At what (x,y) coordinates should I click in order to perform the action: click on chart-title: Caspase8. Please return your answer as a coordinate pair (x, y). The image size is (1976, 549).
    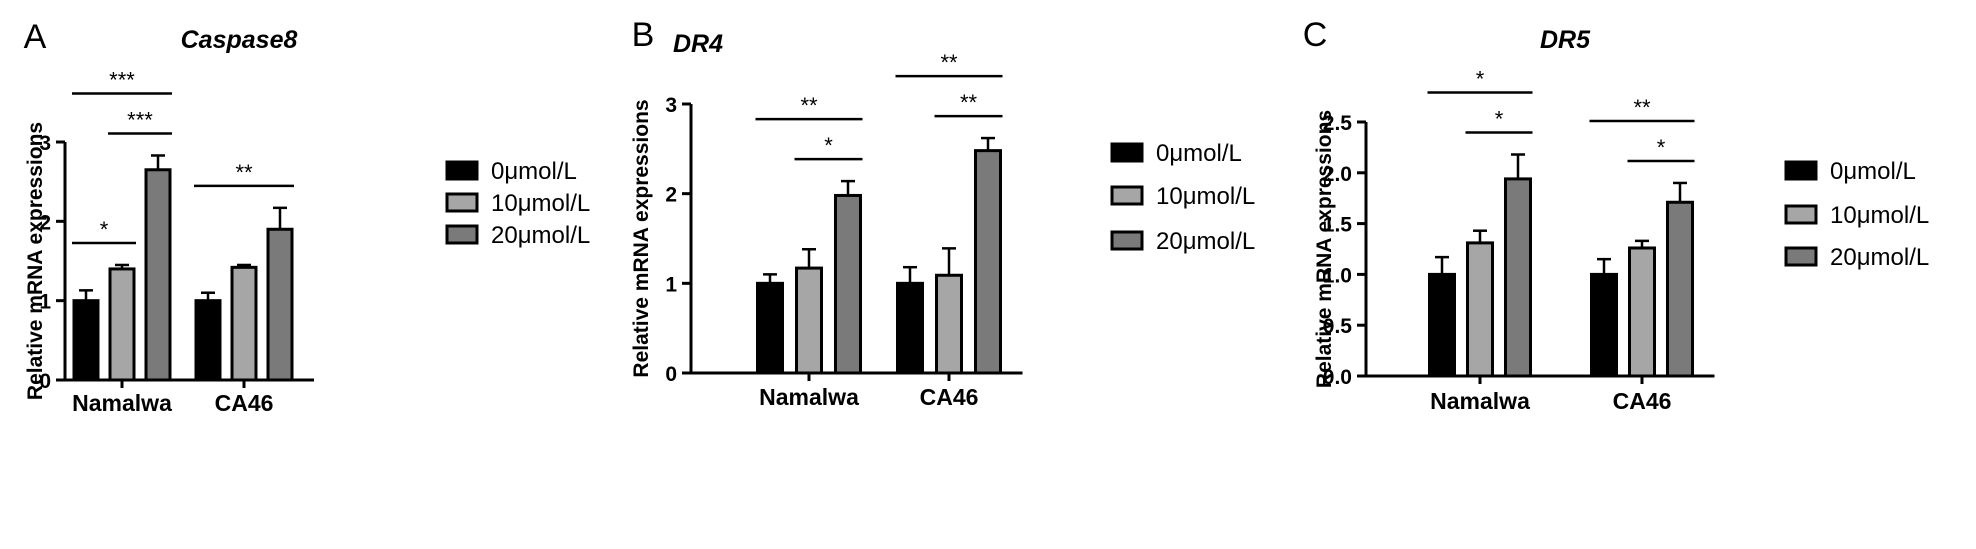
    Looking at the image, I should click on (239, 40).